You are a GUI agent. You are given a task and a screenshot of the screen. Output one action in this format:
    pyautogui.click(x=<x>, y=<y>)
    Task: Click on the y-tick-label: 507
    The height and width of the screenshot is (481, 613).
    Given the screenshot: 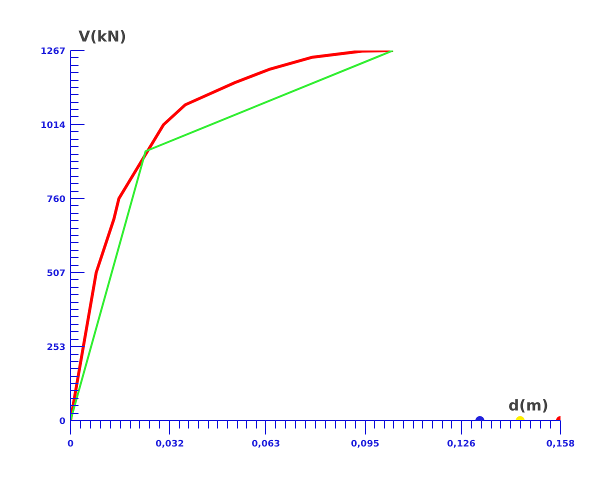 What is the action you would take?
    pyautogui.click(x=56, y=273)
    